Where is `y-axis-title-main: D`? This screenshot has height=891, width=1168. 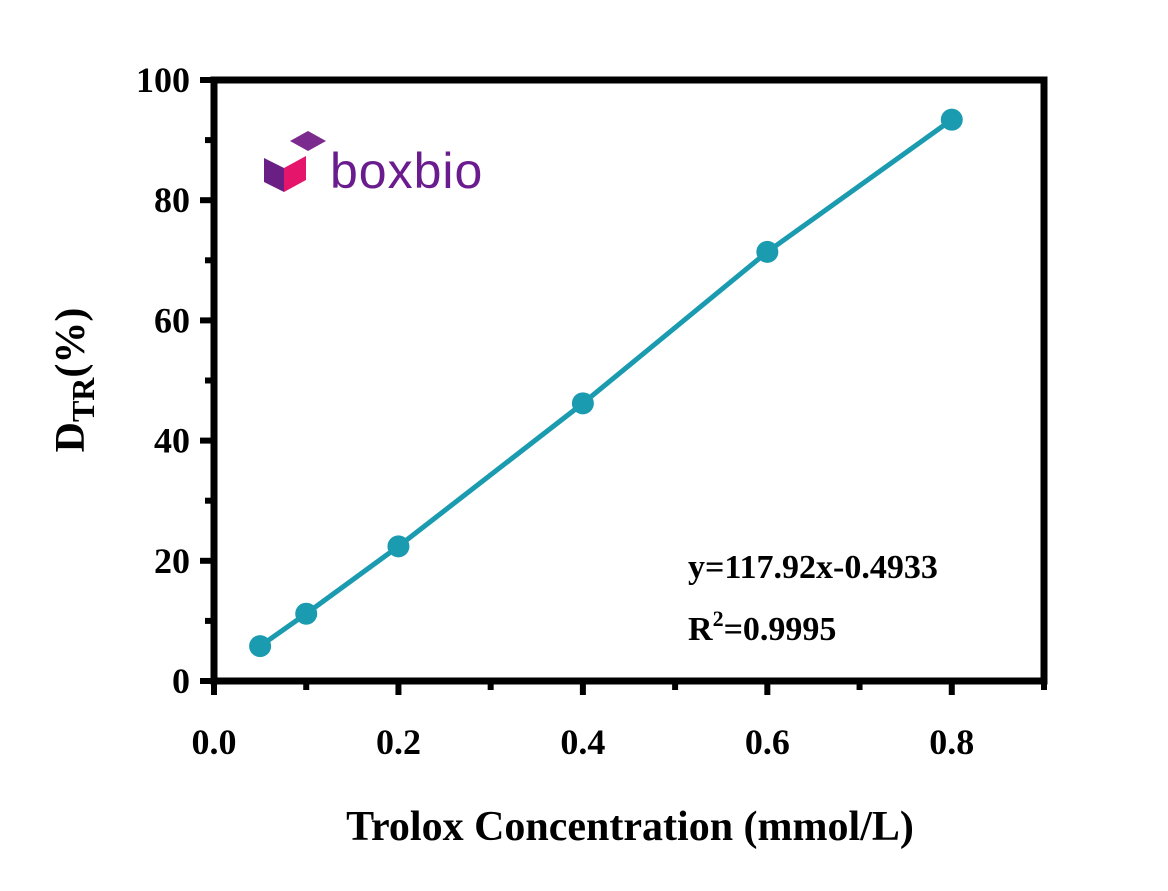 y-axis-title-main: D is located at coordinates (71, 437).